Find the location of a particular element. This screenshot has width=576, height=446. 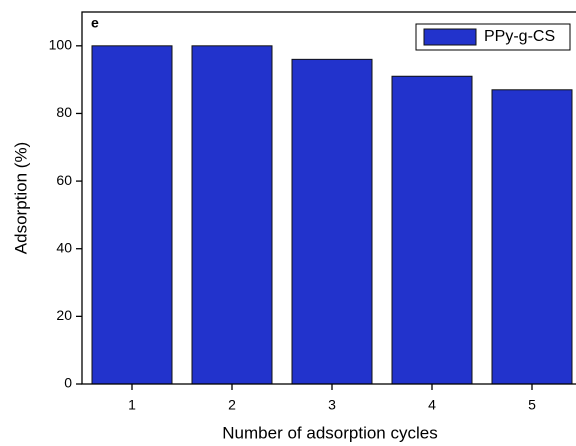

legend-label: PPy-g-CS is located at coordinates (519, 36).